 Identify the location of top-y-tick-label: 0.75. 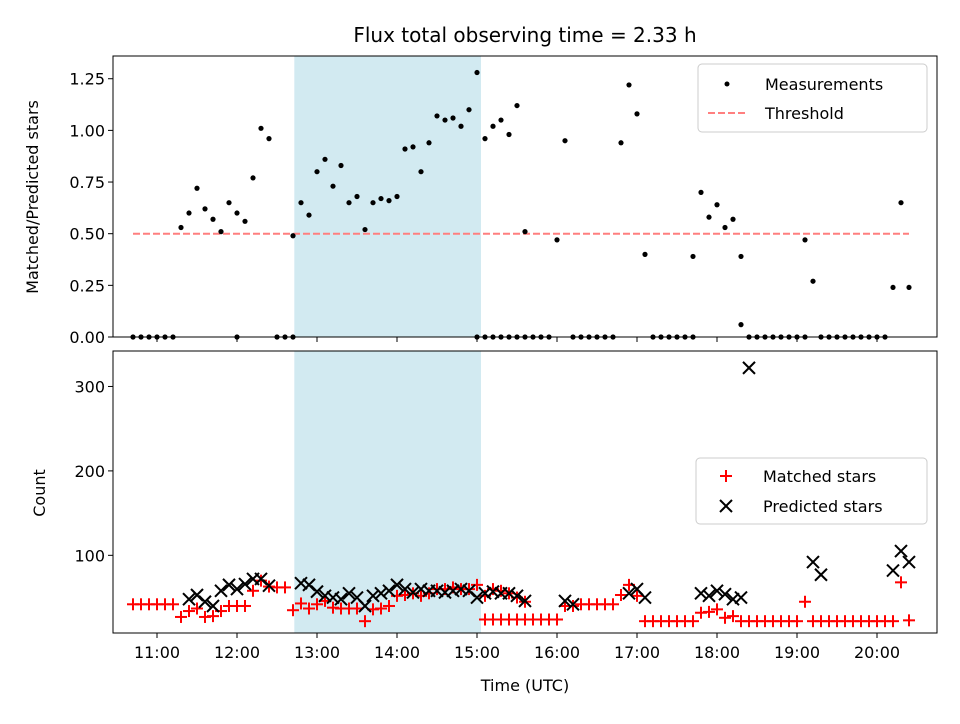
(87, 182).